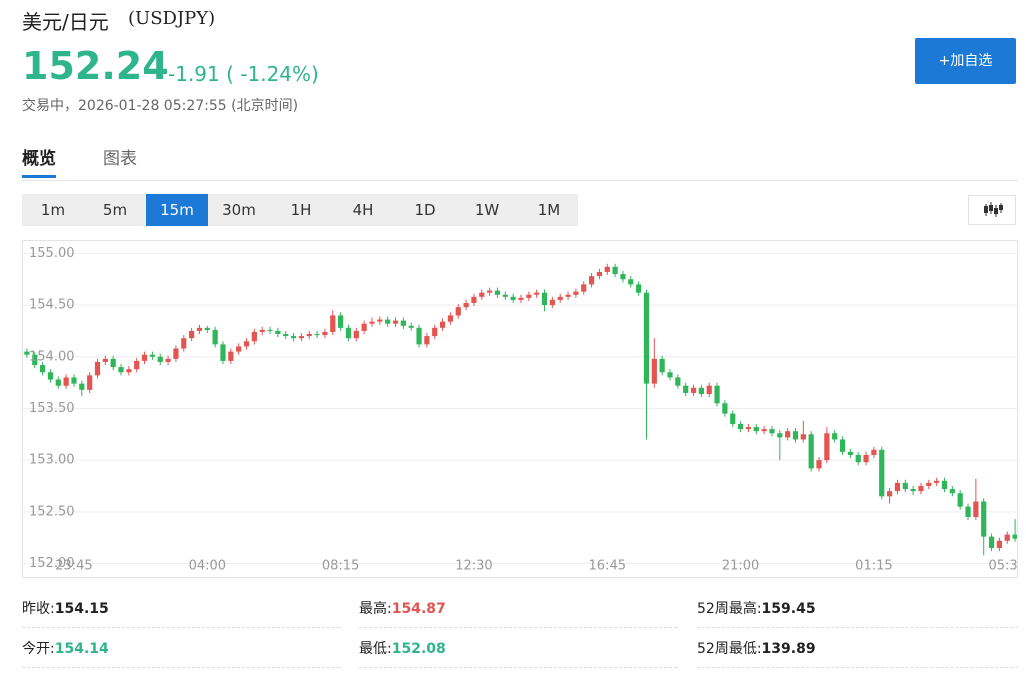 This screenshot has height=694, width=1026. What do you see at coordinates (65, 22) in the screenshot?
I see `title: 美元/日元` at bounding box center [65, 22].